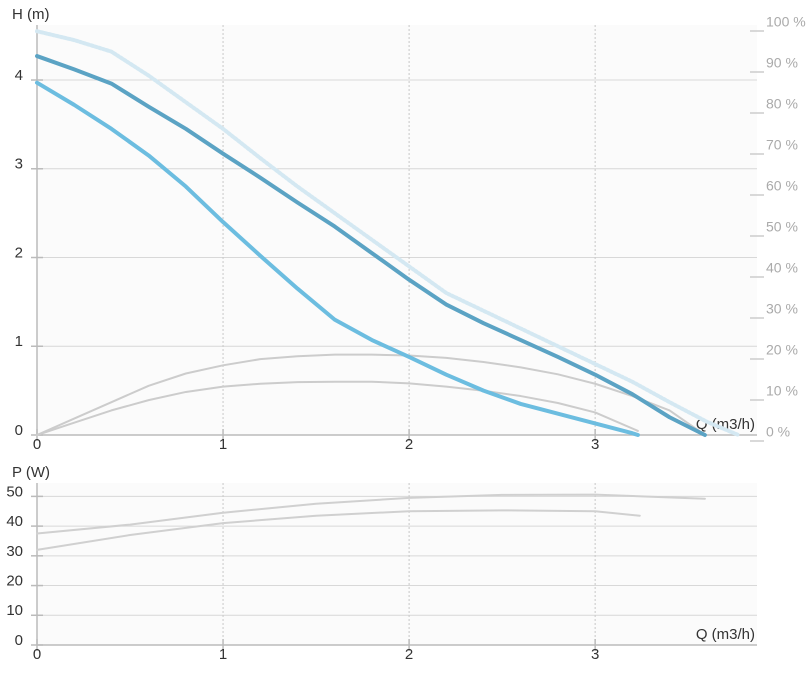 This screenshot has height=679, width=811. Describe the element at coordinates (782, 227) in the screenshot. I see `y2-tick-label: 50 %` at that location.